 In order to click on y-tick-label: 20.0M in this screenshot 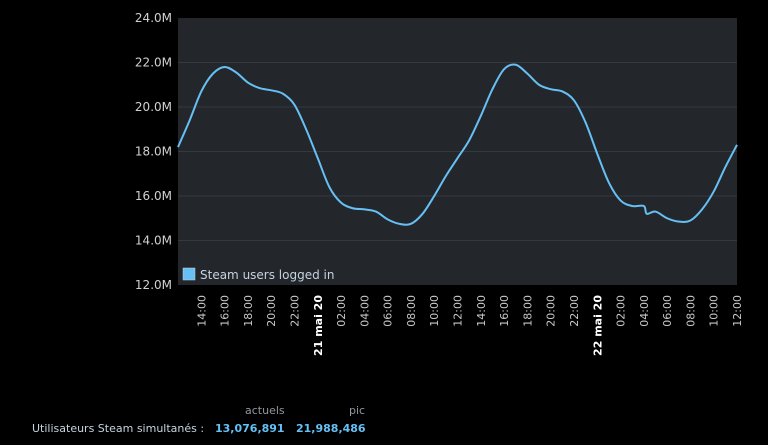, I will do `click(153, 107)`.